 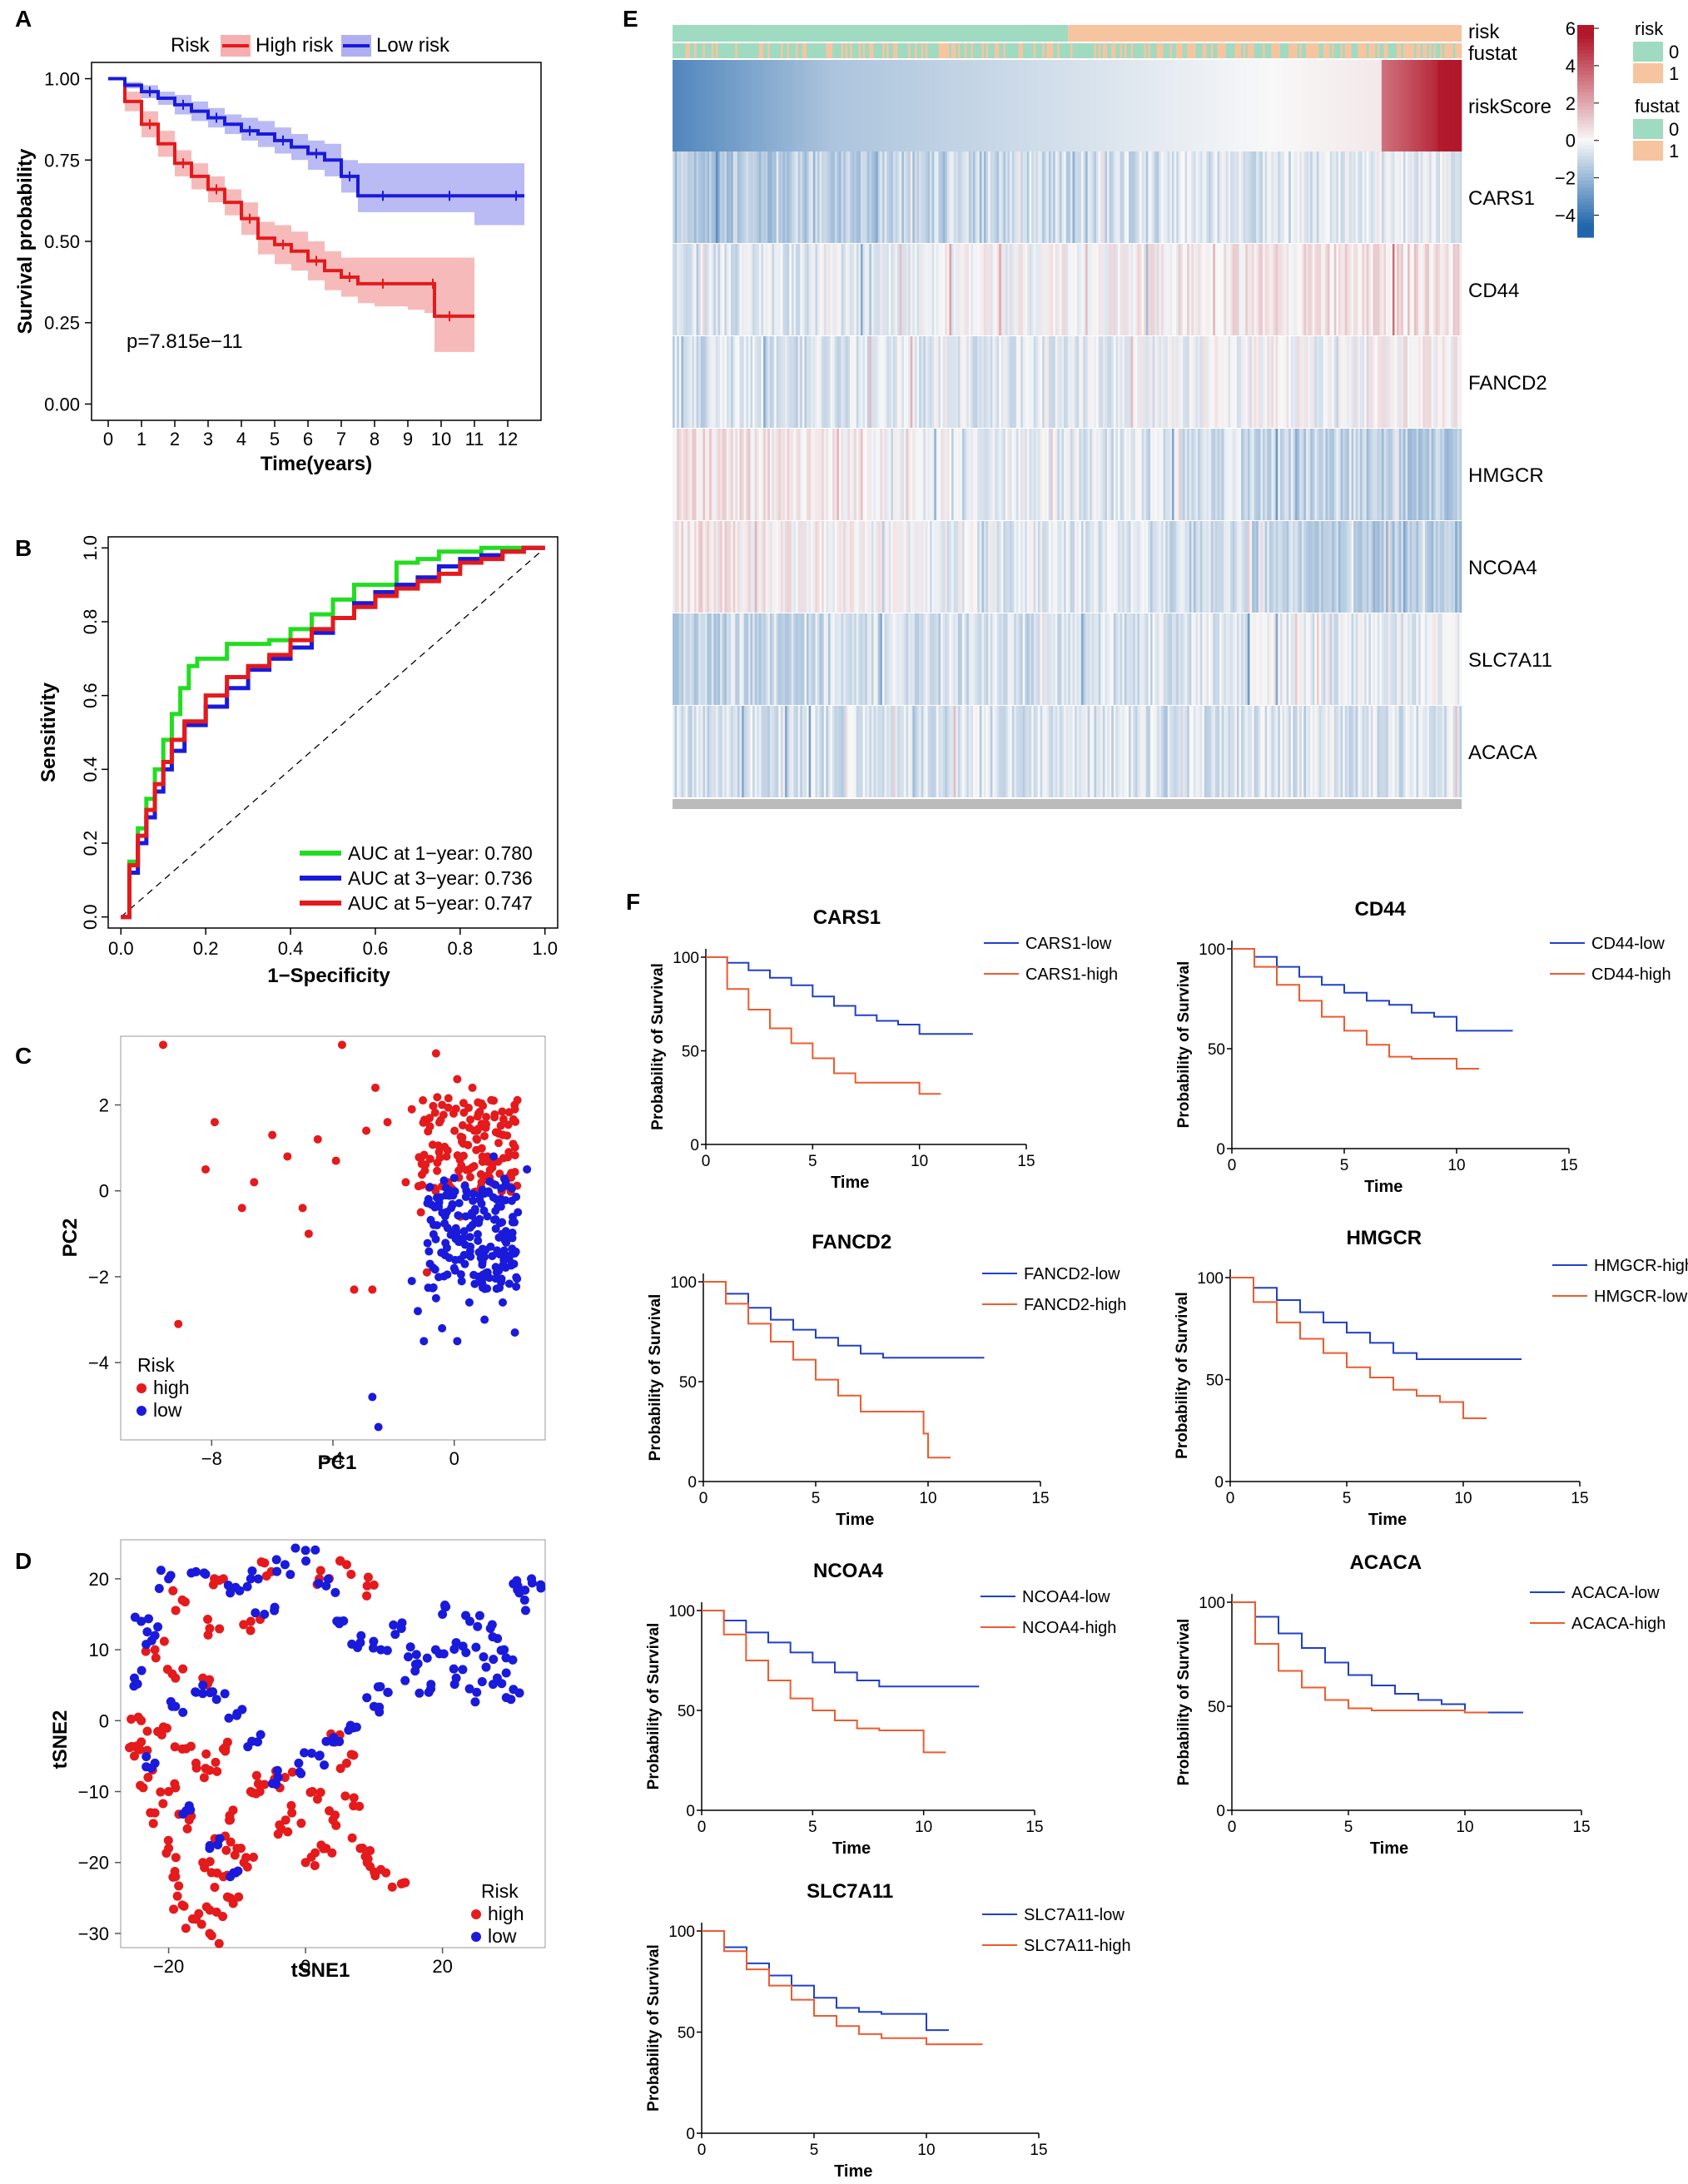 What do you see at coordinates (827, 1370) in the screenshot?
I see `km-curve` at bounding box center [827, 1370].